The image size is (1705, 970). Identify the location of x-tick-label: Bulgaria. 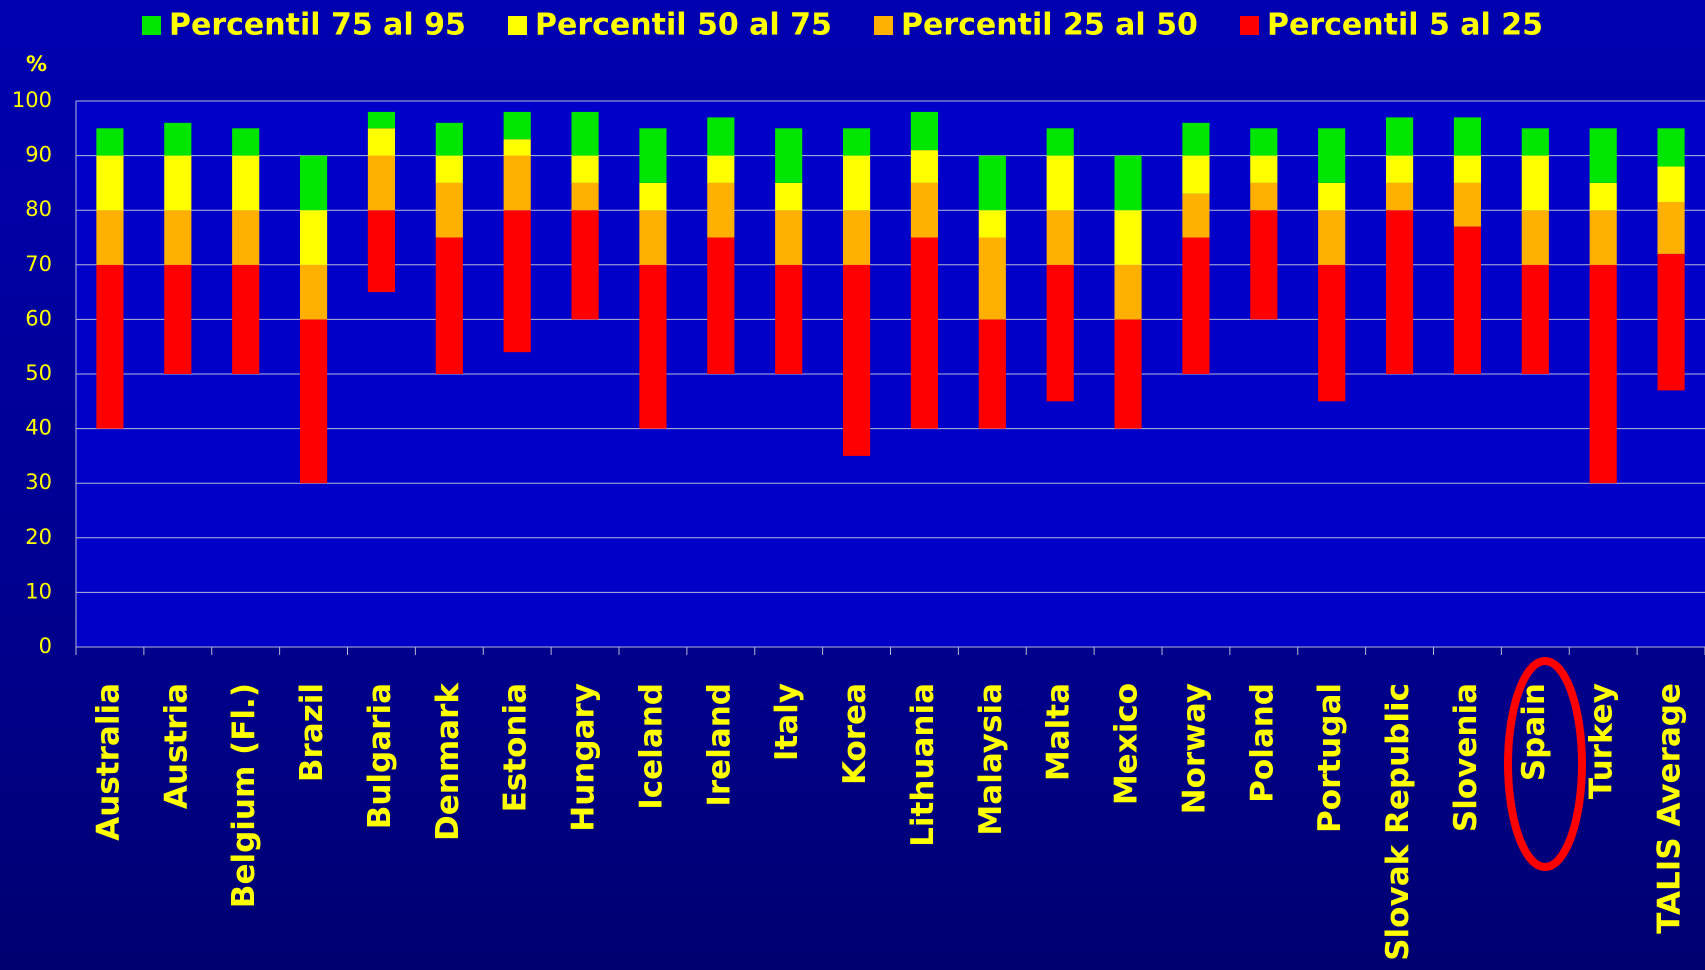
(380, 756).